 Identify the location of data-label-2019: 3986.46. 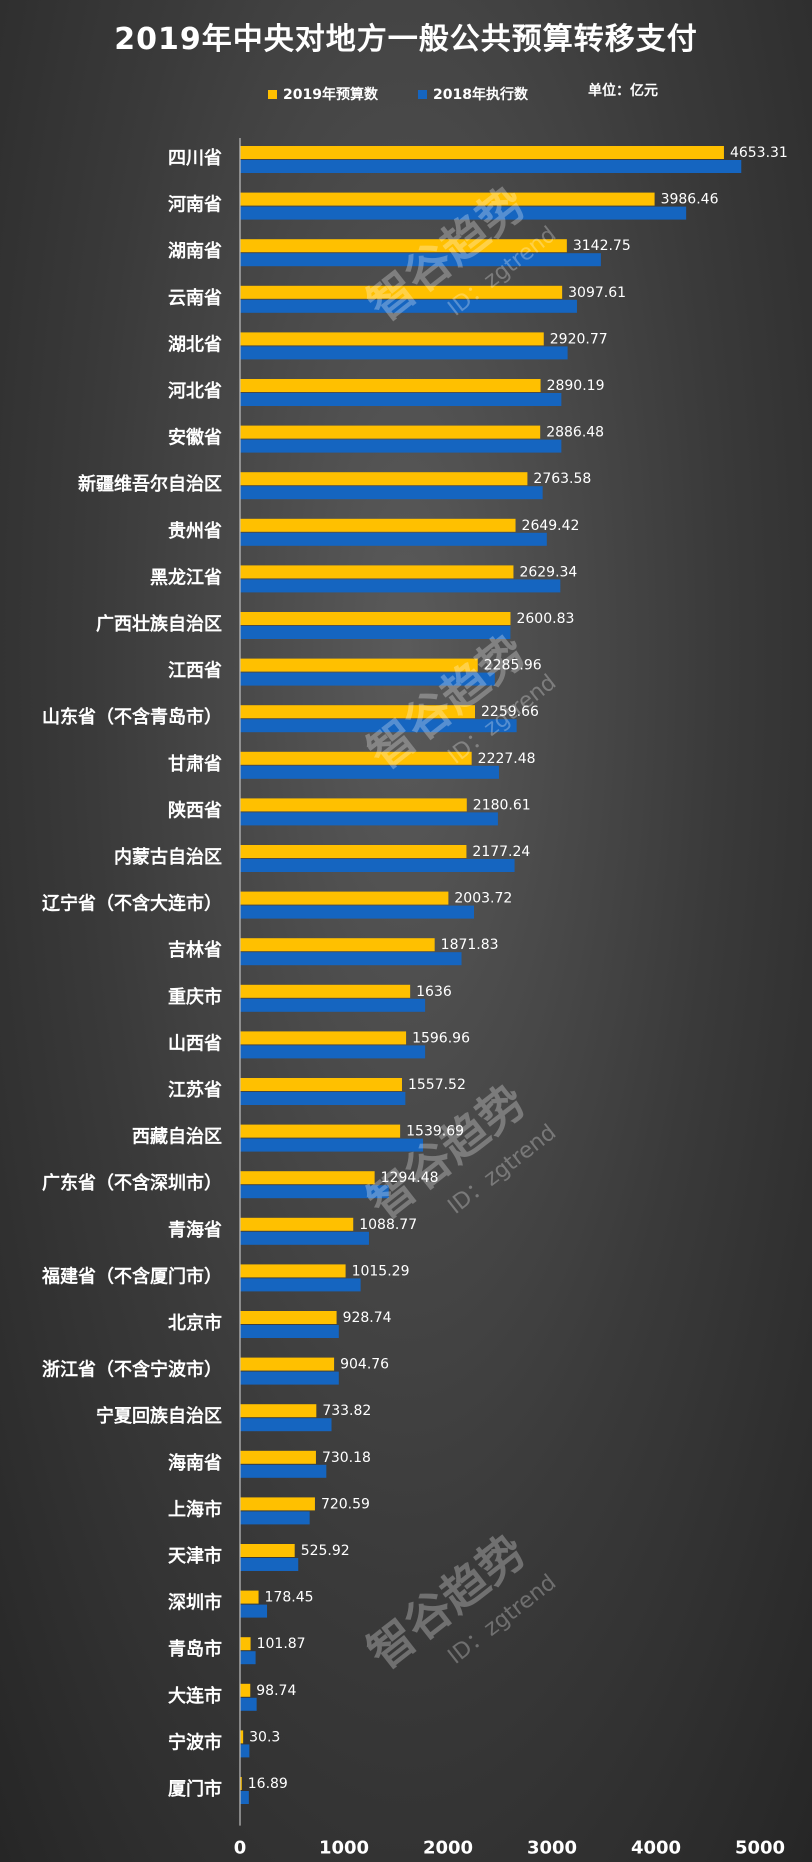
(690, 200).